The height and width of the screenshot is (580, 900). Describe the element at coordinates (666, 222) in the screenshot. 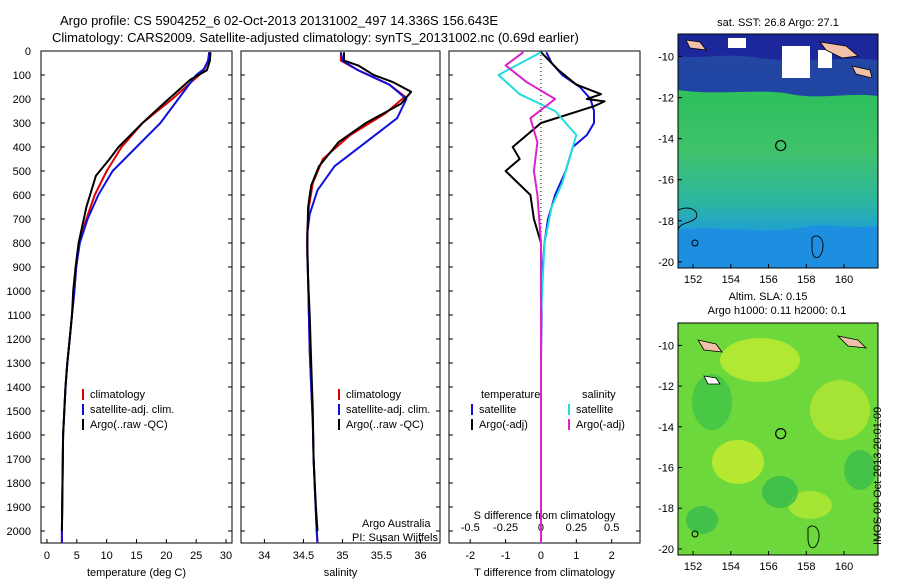

I see `map-y-tick-label: -18` at that location.